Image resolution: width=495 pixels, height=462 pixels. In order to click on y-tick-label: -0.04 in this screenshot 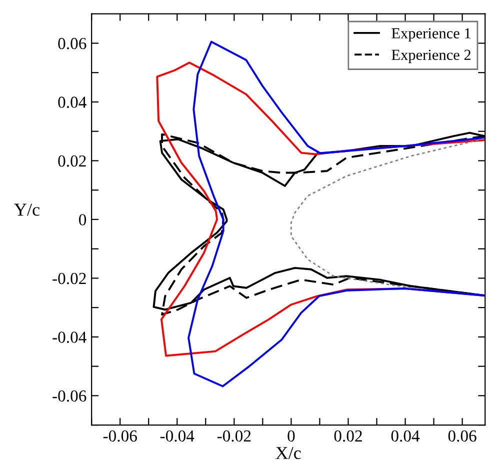, I will do `click(69, 337)`.